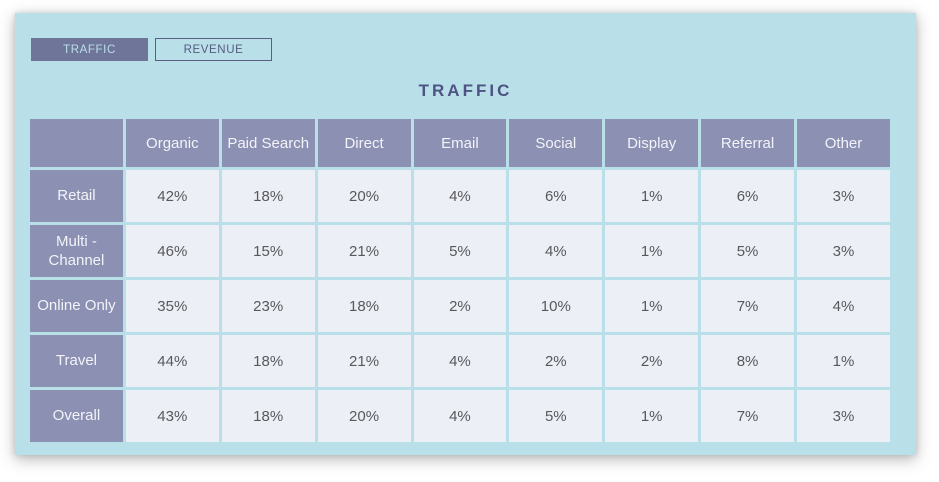 The height and width of the screenshot is (482, 939). Describe the element at coordinates (652, 143) in the screenshot. I see `column-header: Display` at that location.